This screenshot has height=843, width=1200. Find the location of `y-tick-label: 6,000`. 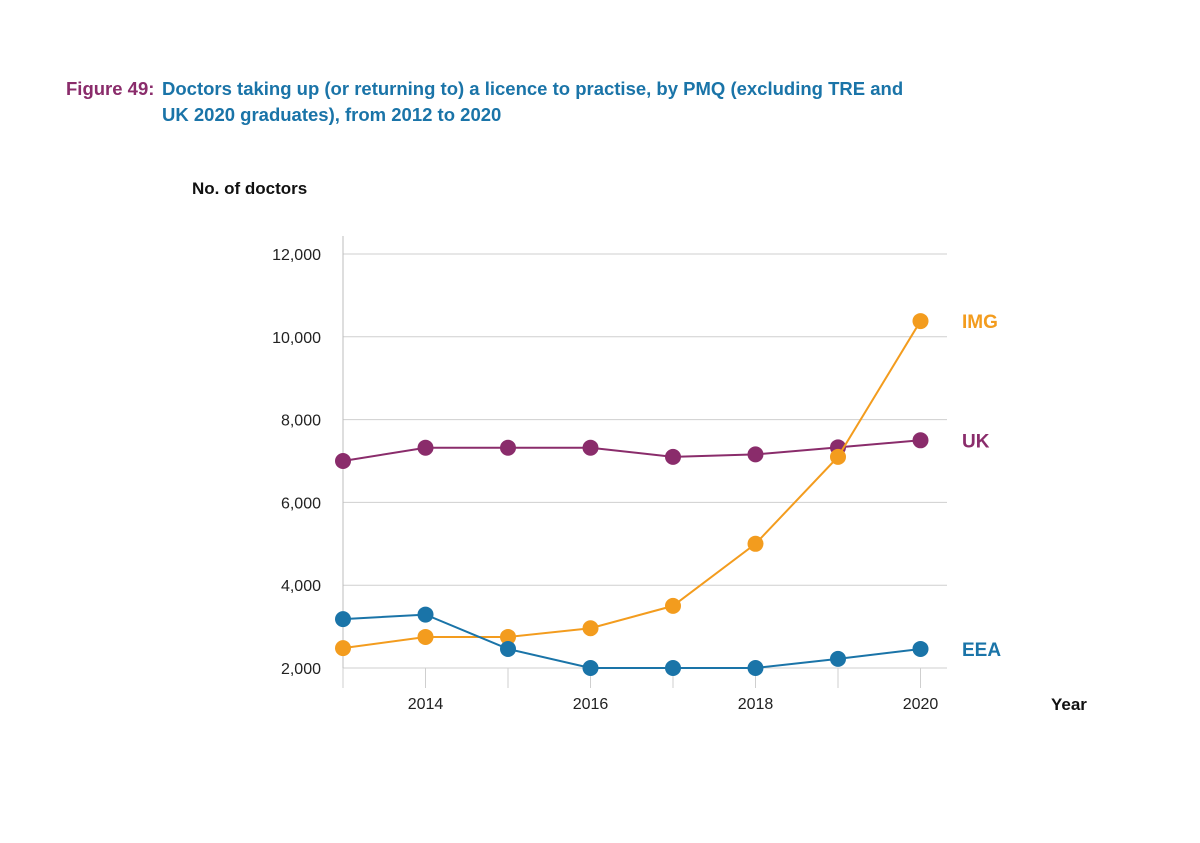

y-tick-label: 6,000 is located at coordinates (301, 503).